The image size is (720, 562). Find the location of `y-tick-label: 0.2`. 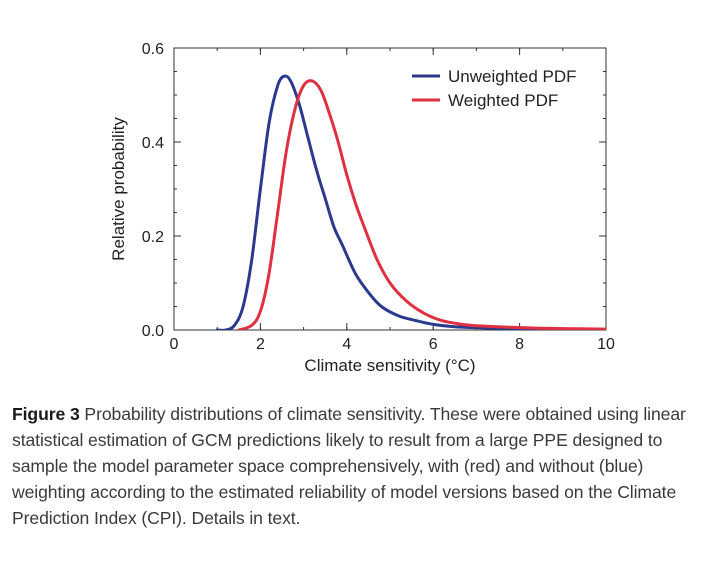

y-tick-label: 0.2 is located at coordinates (153, 237).